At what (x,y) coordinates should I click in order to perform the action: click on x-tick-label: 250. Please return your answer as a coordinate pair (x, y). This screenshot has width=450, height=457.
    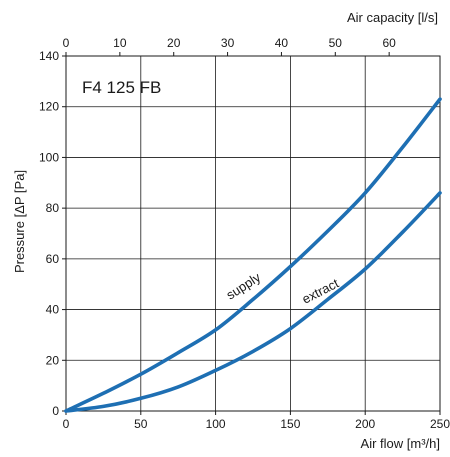
    Looking at the image, I should click on (440, 424).